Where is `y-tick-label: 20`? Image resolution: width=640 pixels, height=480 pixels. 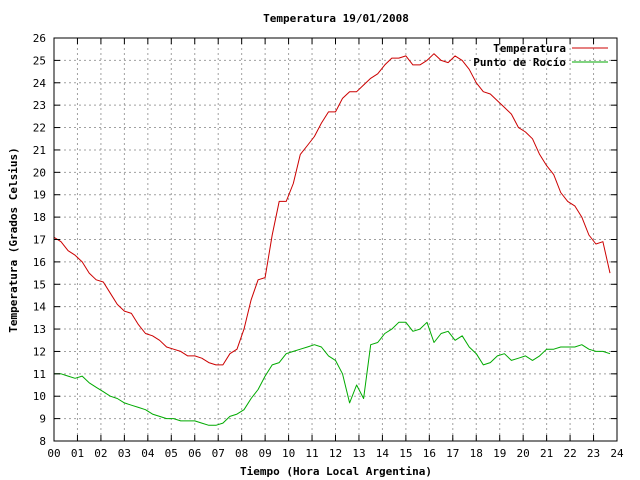 y-tick-label: 20 is located at coordinates (39, 172).